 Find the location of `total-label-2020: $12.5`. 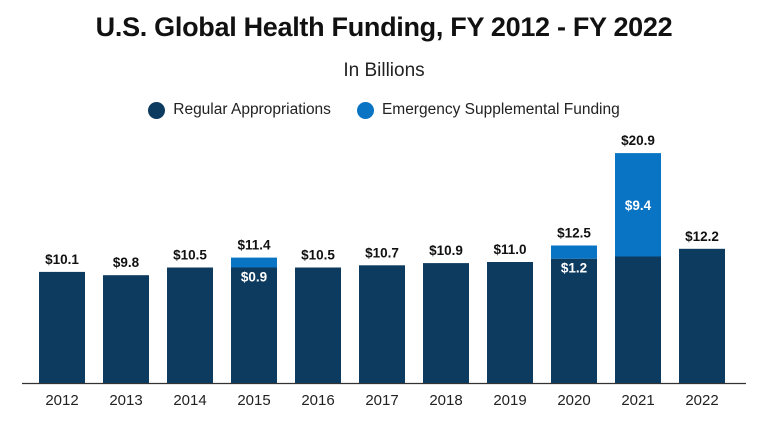

total-label-2020: $12.5 is located at coordinates (574, 233).